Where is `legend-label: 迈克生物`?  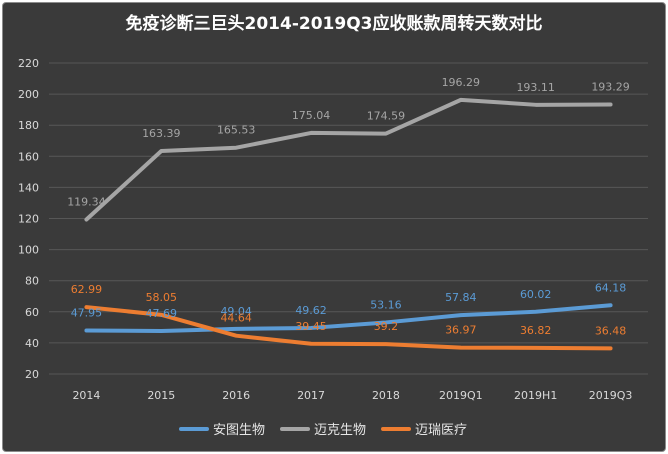
legend-label: 迈克生物 is located at coordinates (340, 430).